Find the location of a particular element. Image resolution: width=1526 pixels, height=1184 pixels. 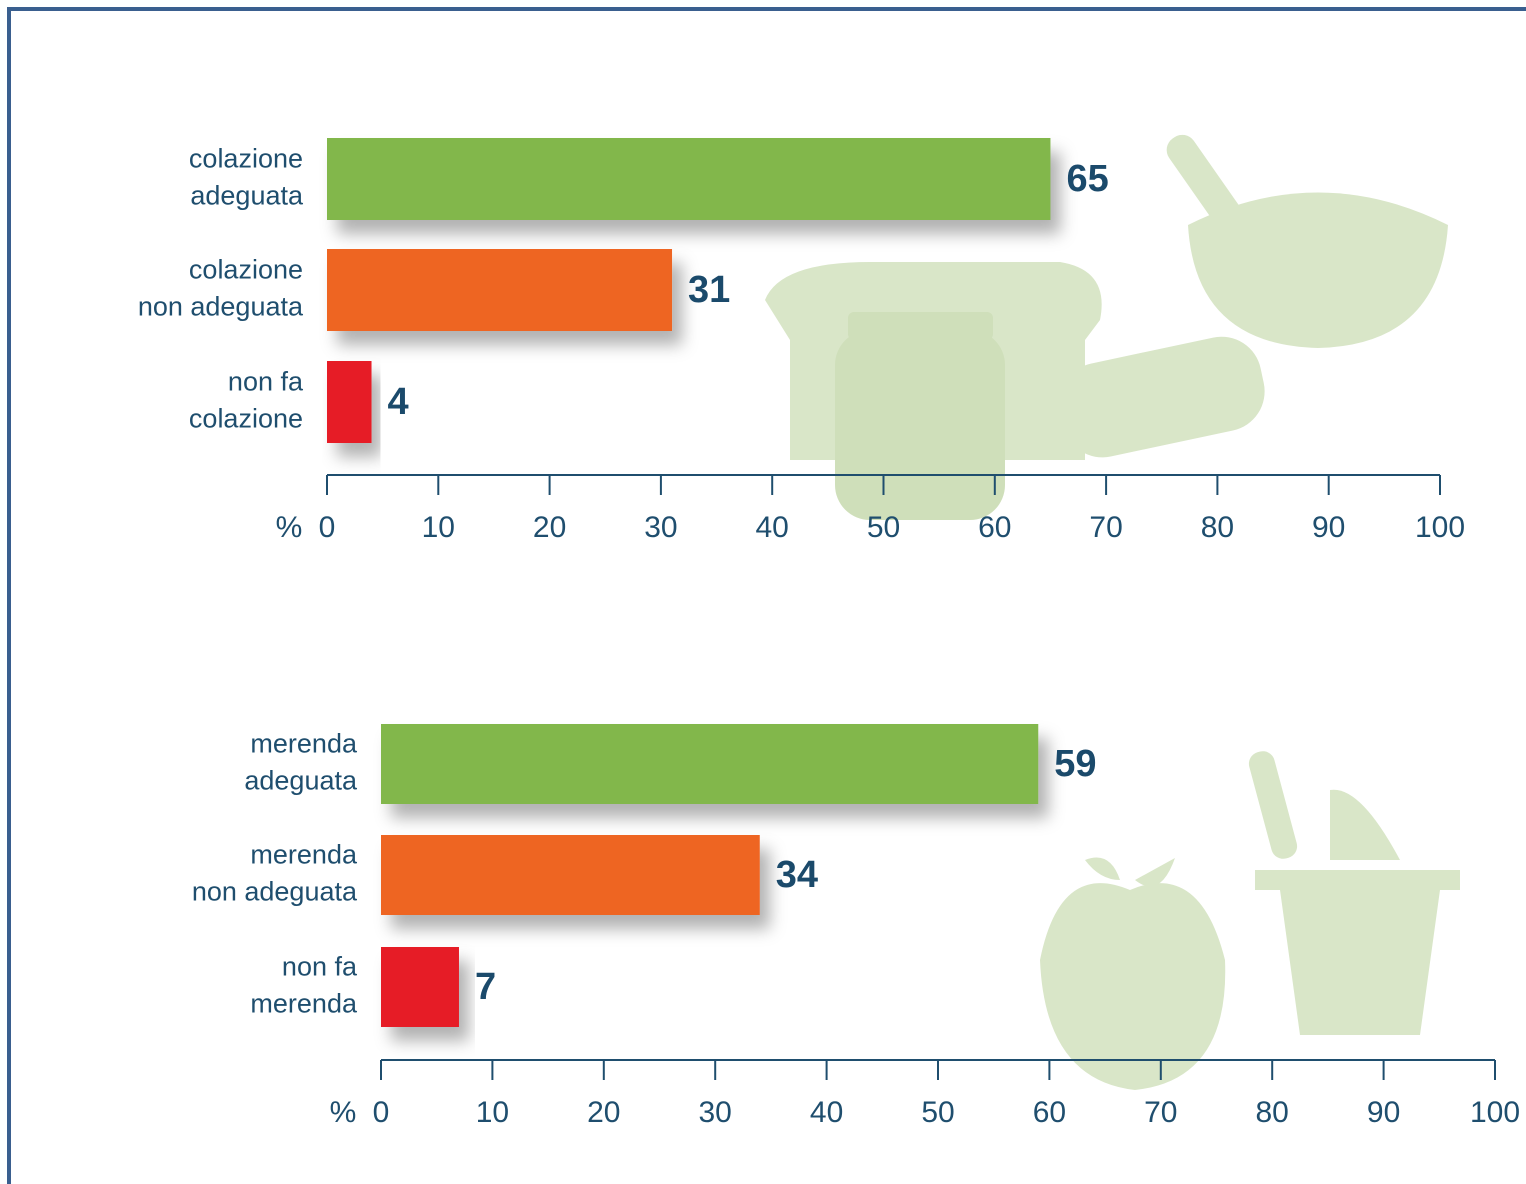

value-label: 7 is located at coordinates (485, 987).